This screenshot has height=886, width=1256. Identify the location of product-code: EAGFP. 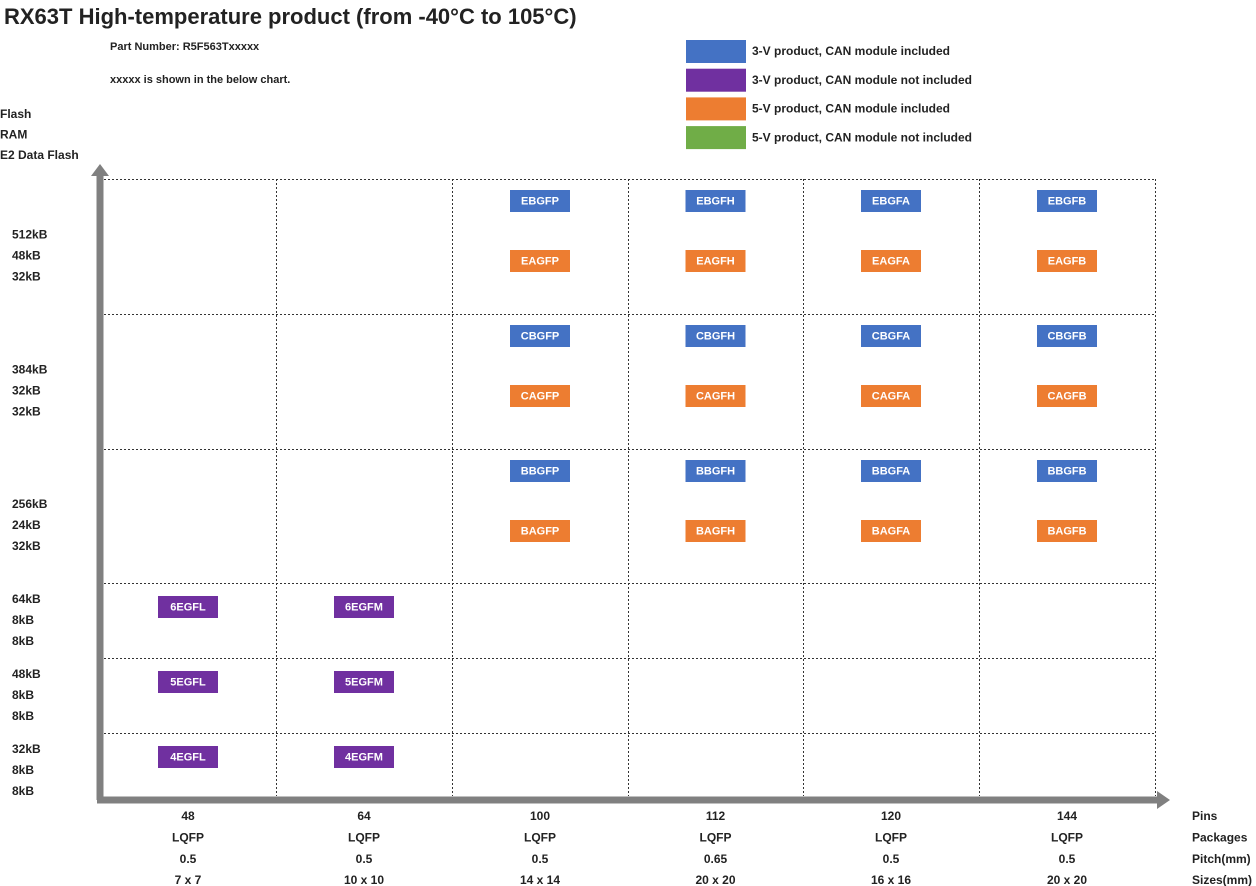
(540, 261).